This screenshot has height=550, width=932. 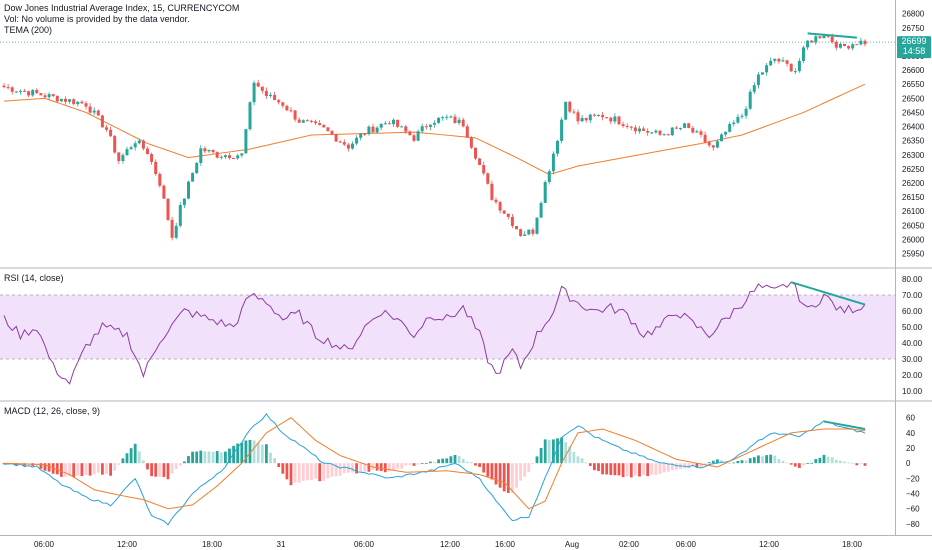 What do you see at coordinates (52, 411) in the screenshot?
I see `macd-legend: MACD (12, 26, close, 9)` at bounding box center [52, 411].